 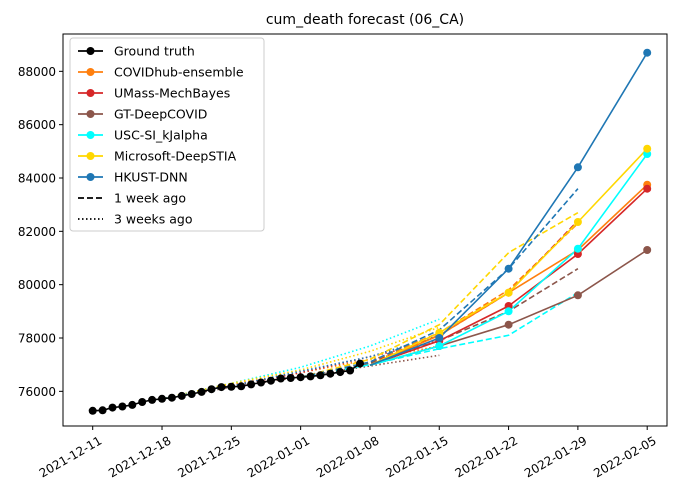 I want to click on y-tick-label: 76000, so click(x=37, y=392).